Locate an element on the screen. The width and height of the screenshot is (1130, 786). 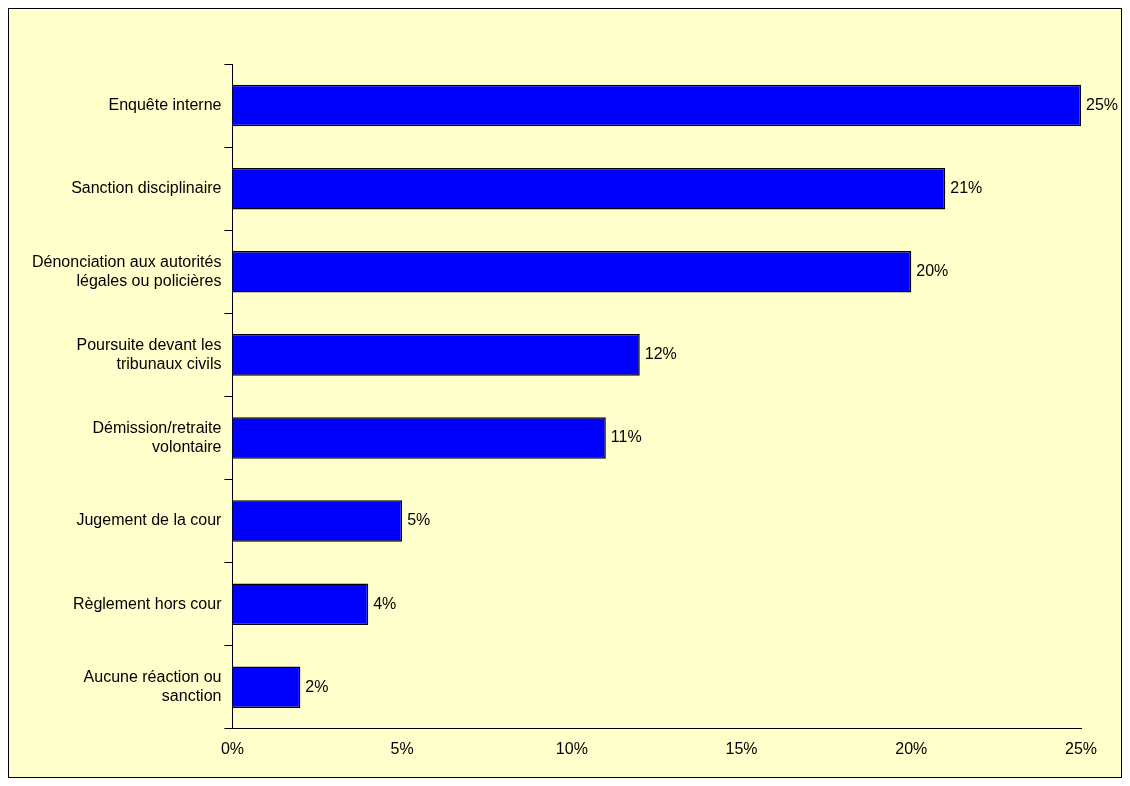
y-tick-label: Démission/retraite volontaire is located at coordinates (157, 436).